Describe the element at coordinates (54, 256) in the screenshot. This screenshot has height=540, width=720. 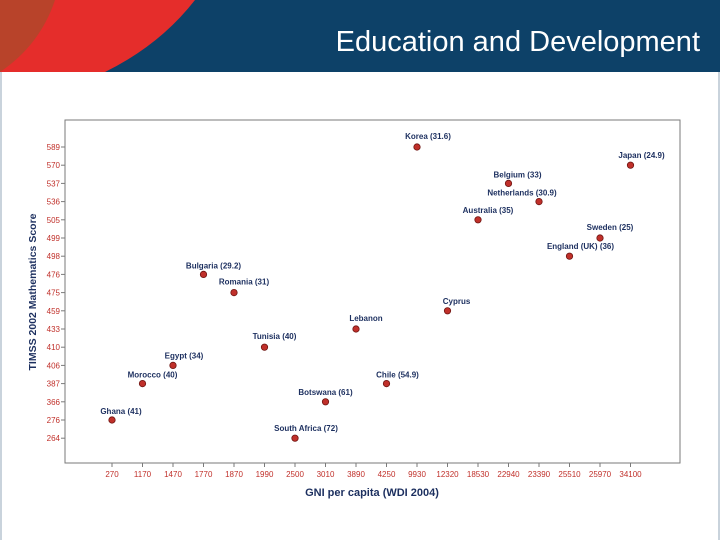
I see `y-tick-label: 498` at that location.